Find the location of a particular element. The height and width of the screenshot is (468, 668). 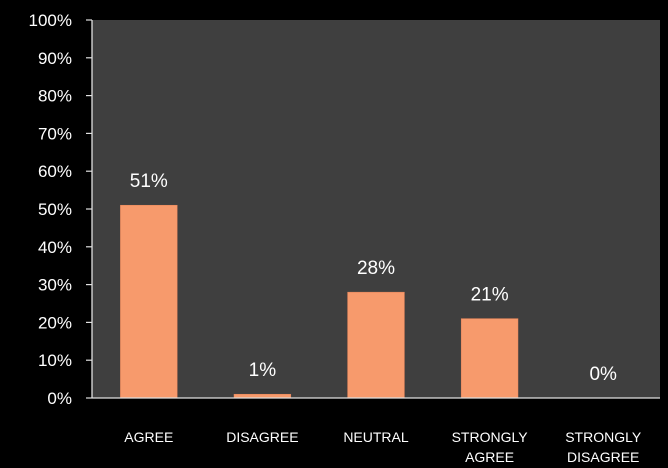

y-tick-label: 30% is located at coordinates (55, 285).